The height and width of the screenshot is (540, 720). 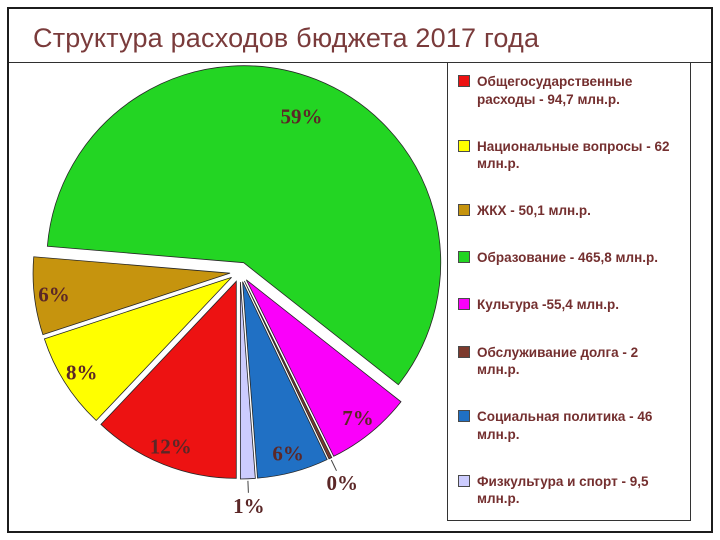 What do you see at coordinates (358, 418) in the screenshot?
I see `pie-percent-label: 7%` at bounding box center [358, 418].